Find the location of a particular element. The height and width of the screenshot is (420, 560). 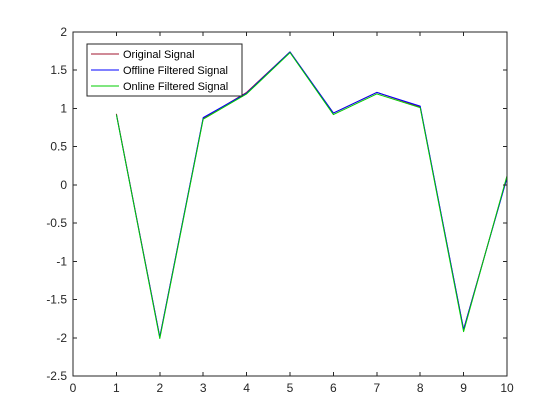

y-tick-label: 1 is located at coordinates (63, 108).